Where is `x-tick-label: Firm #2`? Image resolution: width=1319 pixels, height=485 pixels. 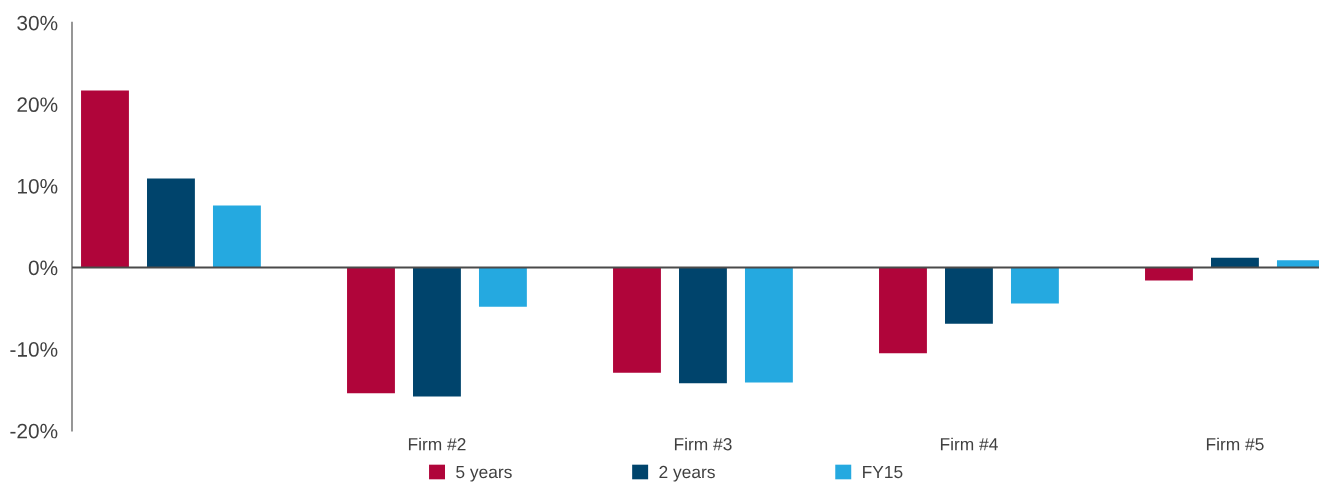
x-tick-label: Firm #2 is located at coordinates (437, 444).